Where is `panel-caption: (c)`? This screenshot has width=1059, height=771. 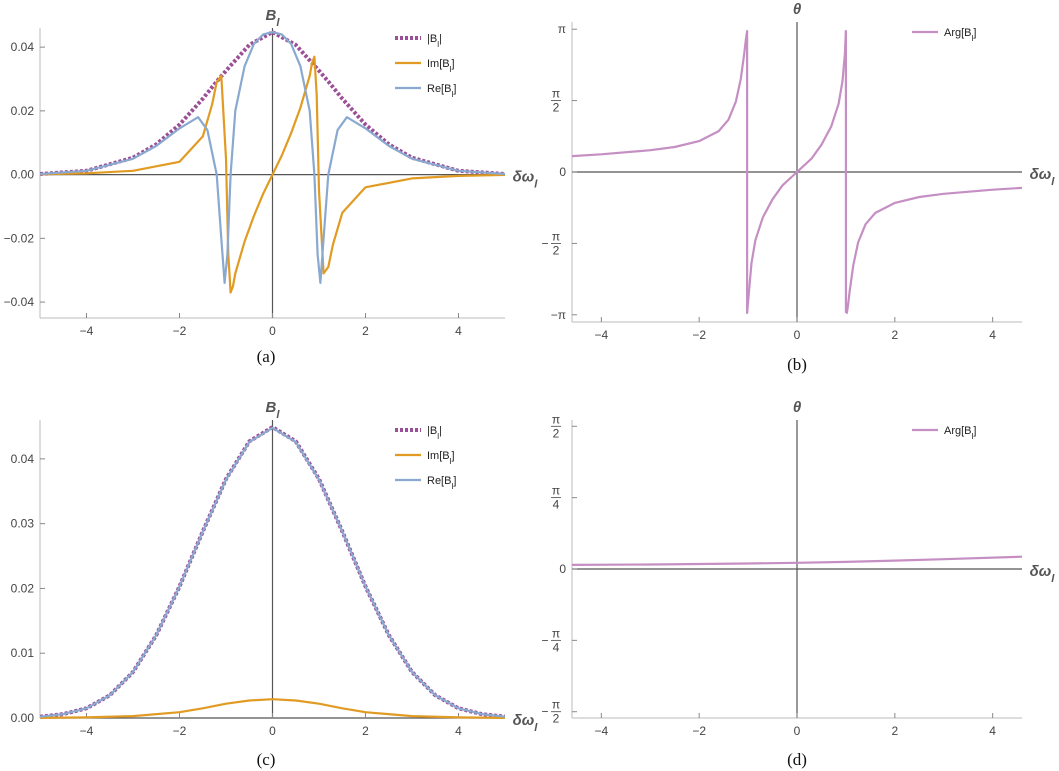
panel-caption: (c) is located at coordinates (266, 759).